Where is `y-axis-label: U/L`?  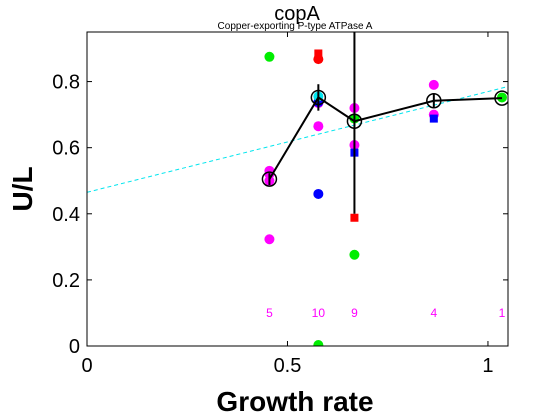 y-axis-label: U/L is located at coordinates (22, 188).